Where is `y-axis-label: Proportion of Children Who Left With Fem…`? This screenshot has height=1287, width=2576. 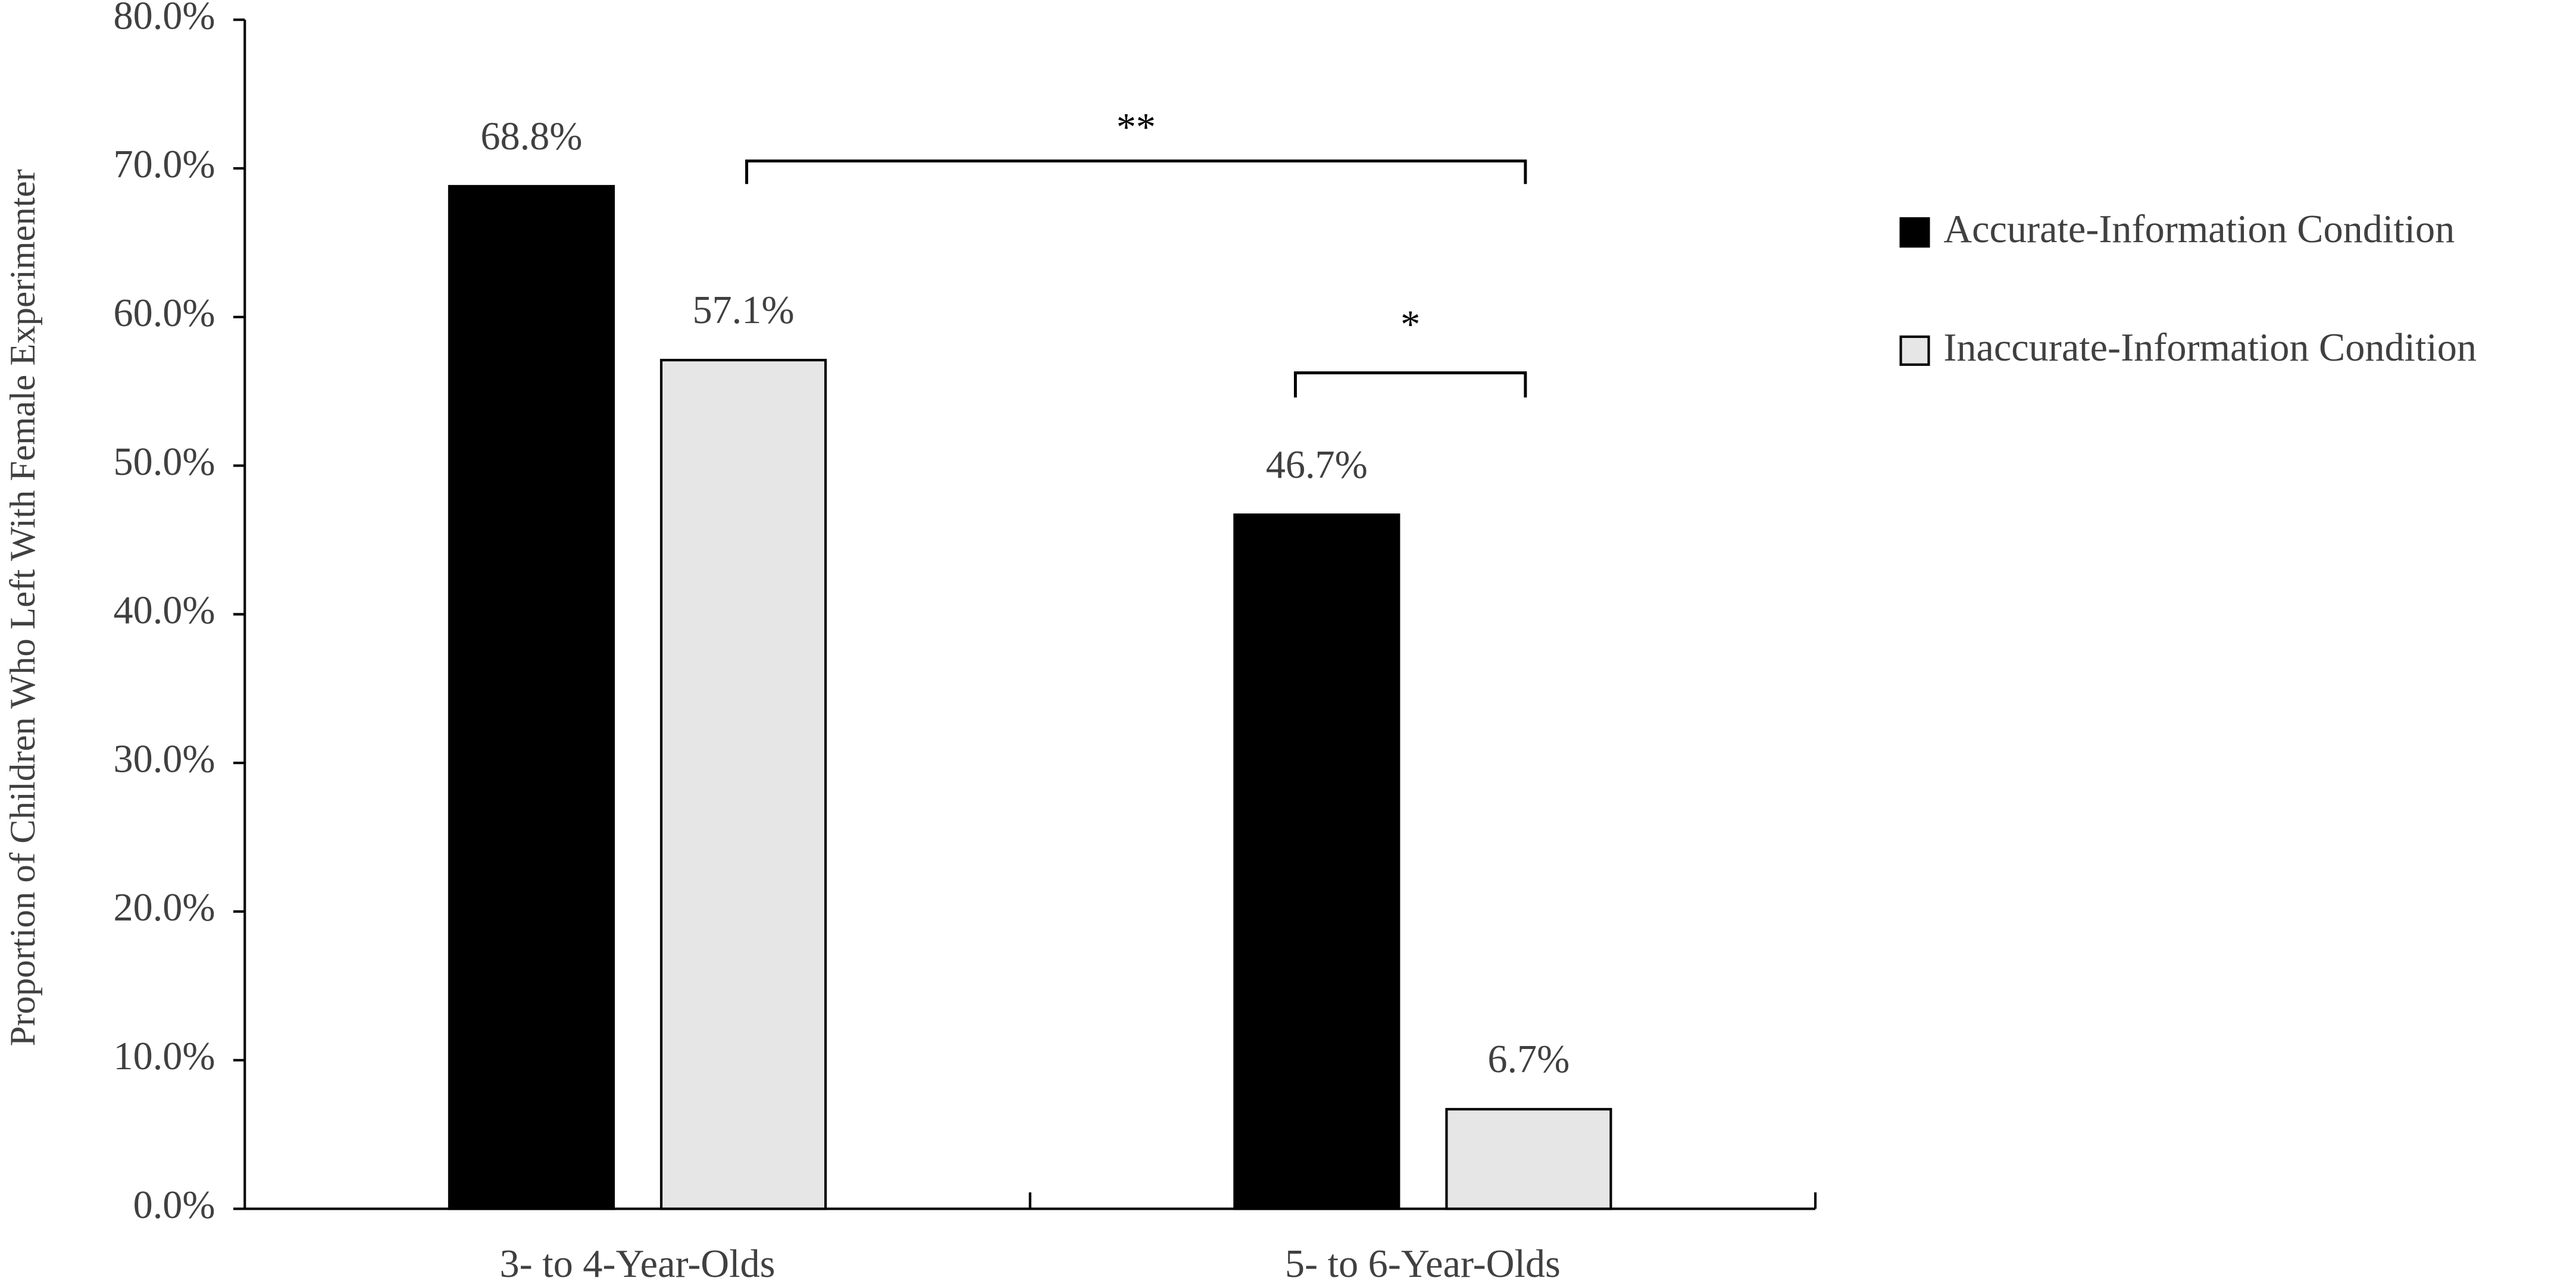 y-axis-label: Proportion of Children Who Left With Fem… is located at coordinates (23, 607).